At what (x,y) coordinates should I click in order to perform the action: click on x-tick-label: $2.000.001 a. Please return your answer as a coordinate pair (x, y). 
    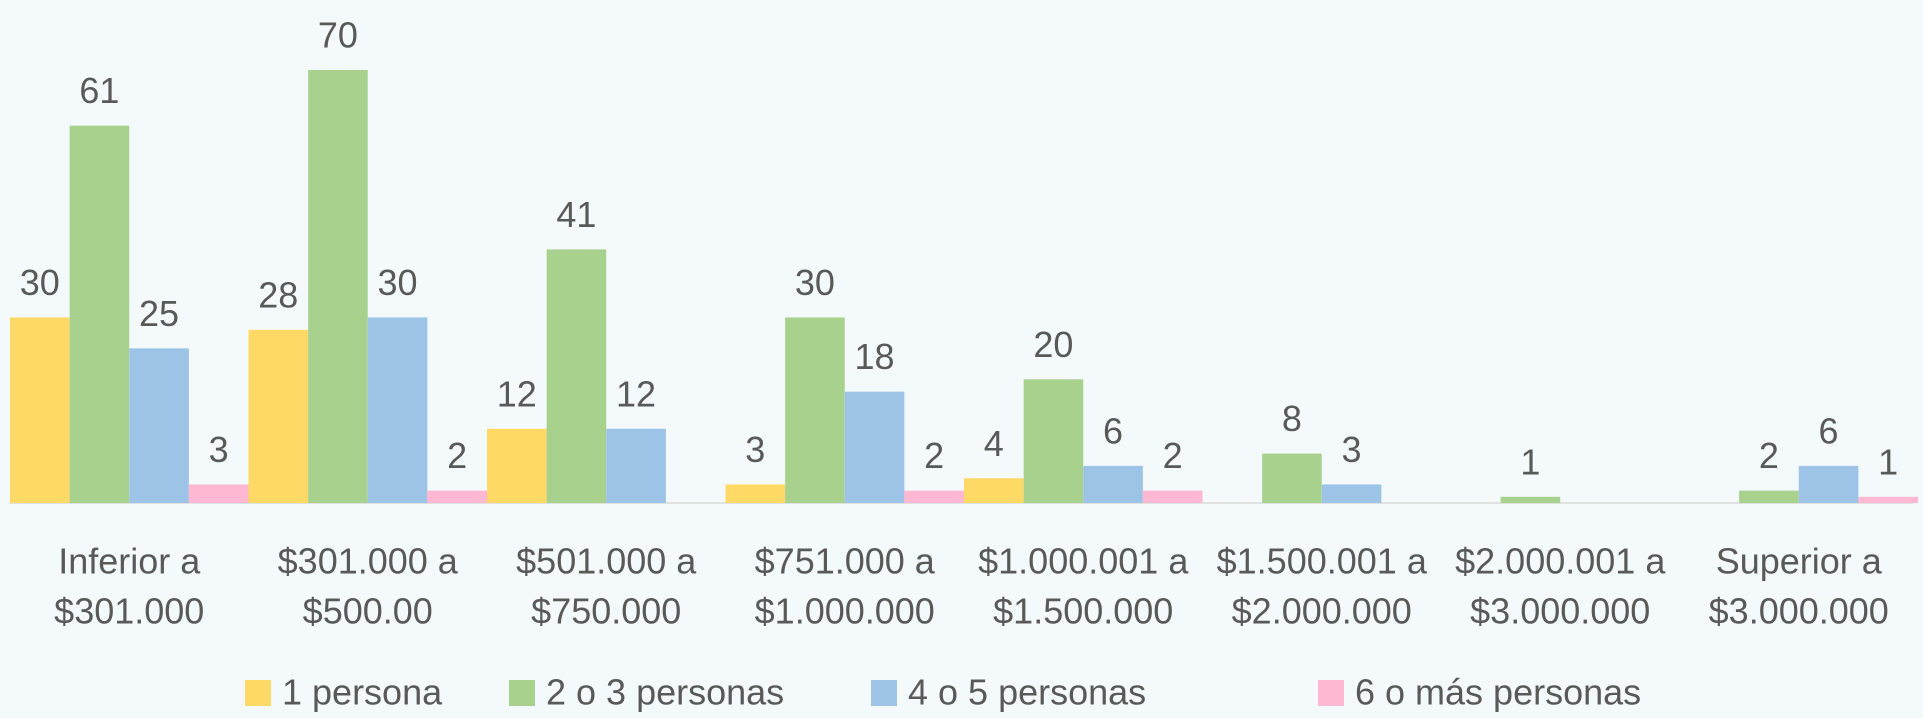
    Looking at the image, I should click on (1560, 561).